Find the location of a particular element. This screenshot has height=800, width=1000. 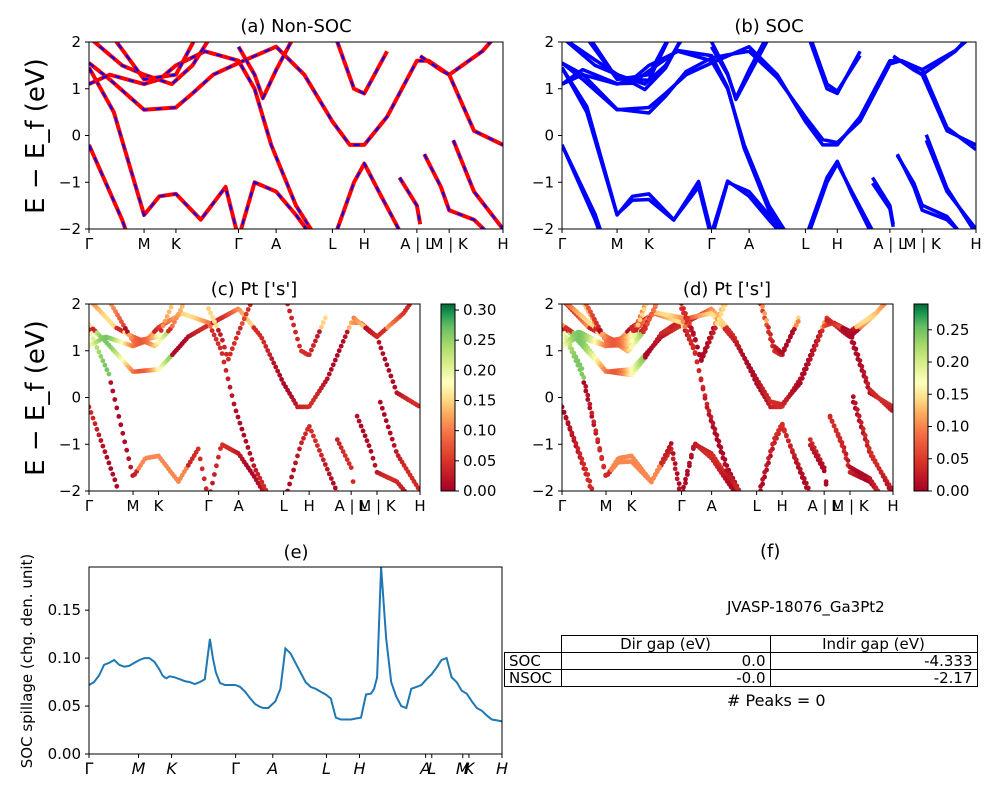

panel-d-title: (d) Pt ['s'] is located at coordinates (727, 289).